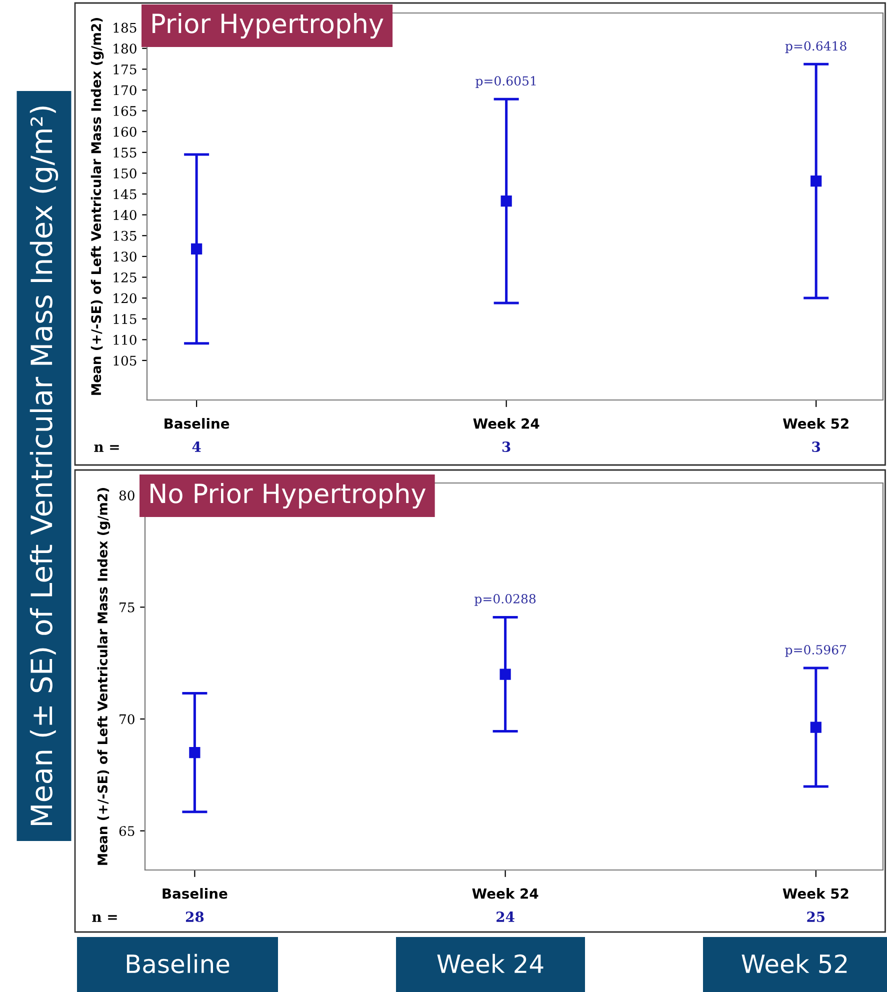 The height and width of the screenshot is (992, 887). What do you see at coordinates (815, 47) in the screenshot?
I see `annotation: p=0.6418` at bounding box center [815, 47].